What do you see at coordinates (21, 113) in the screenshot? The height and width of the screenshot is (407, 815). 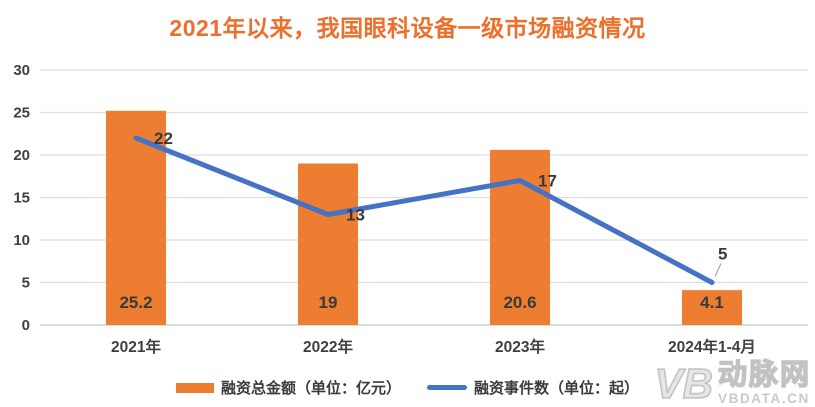 I see `y-axis-tick: 25` at bounding box center [21, 113].